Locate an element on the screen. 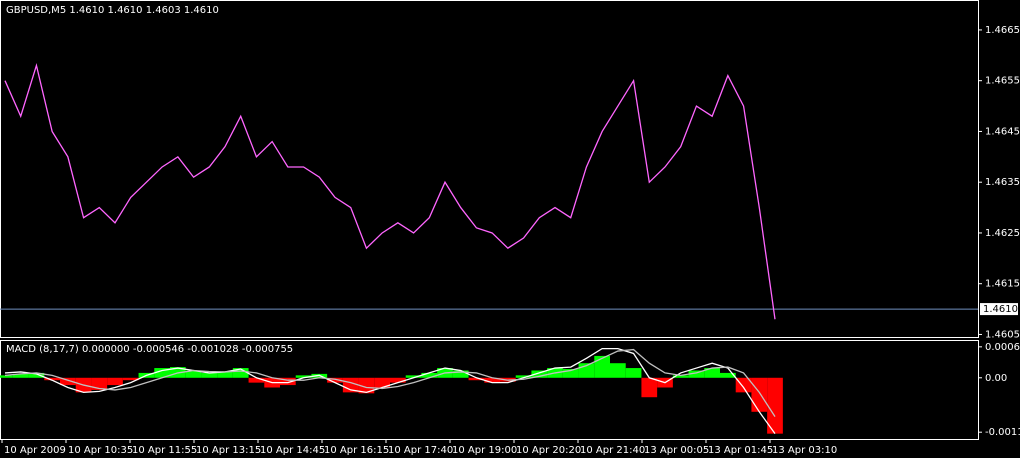 The width and height of the screenshot is (1020, 458). y-tick-label: -0.00112 is located at coordinates (1002, 432).